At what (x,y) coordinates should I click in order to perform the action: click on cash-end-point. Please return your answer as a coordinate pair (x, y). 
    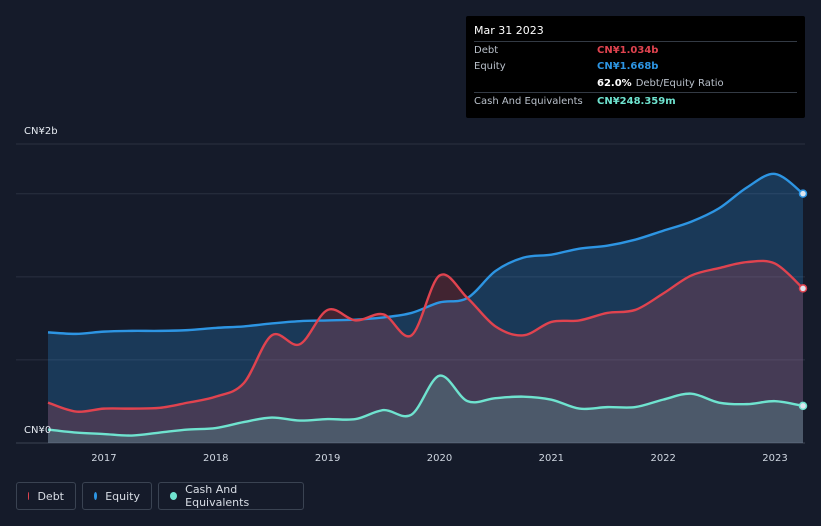
    Looking at the image, I should click on (803, 406).